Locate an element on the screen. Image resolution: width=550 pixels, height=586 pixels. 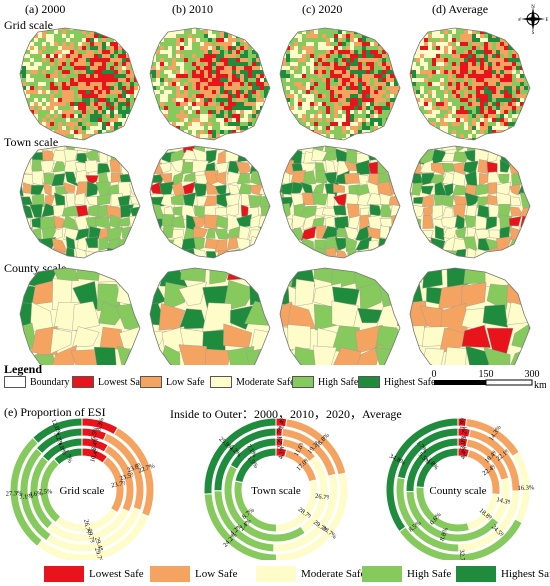
donut-value-label: 27.3% is located at coordinates (15, 494).